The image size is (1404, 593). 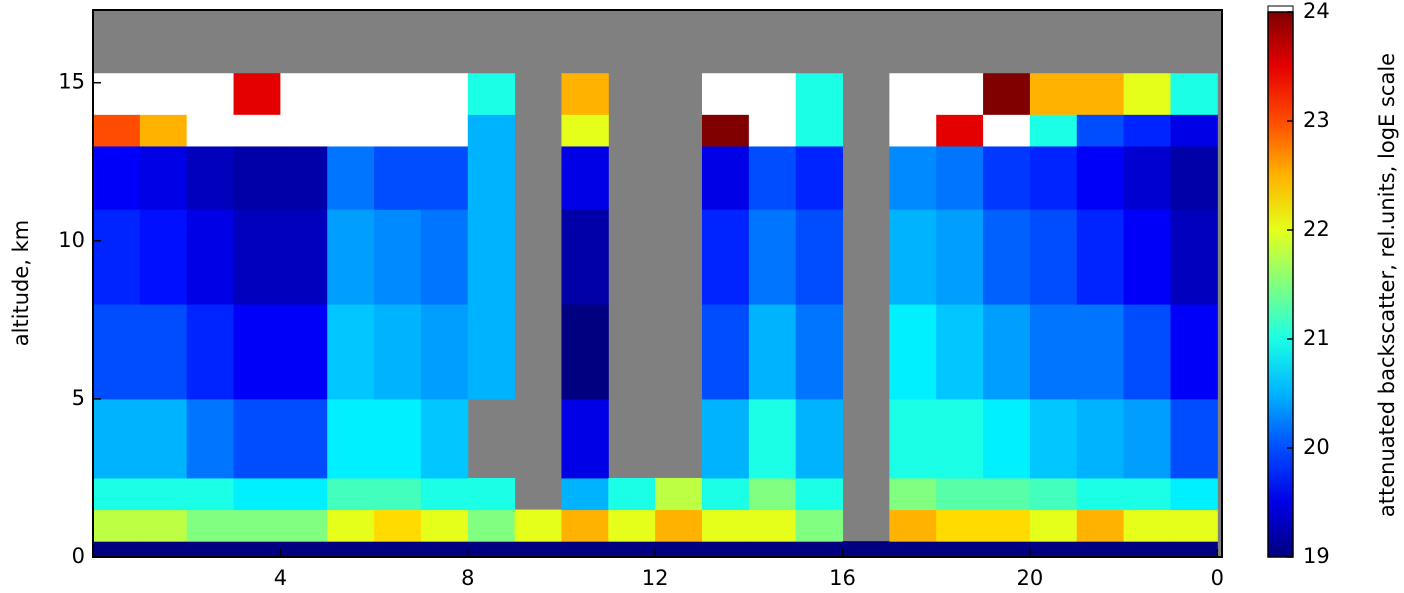 What do you see at coordinates (280, 578) in the screenshot?
I see `x-tick-label: 4` at bounding box center [280, 578].